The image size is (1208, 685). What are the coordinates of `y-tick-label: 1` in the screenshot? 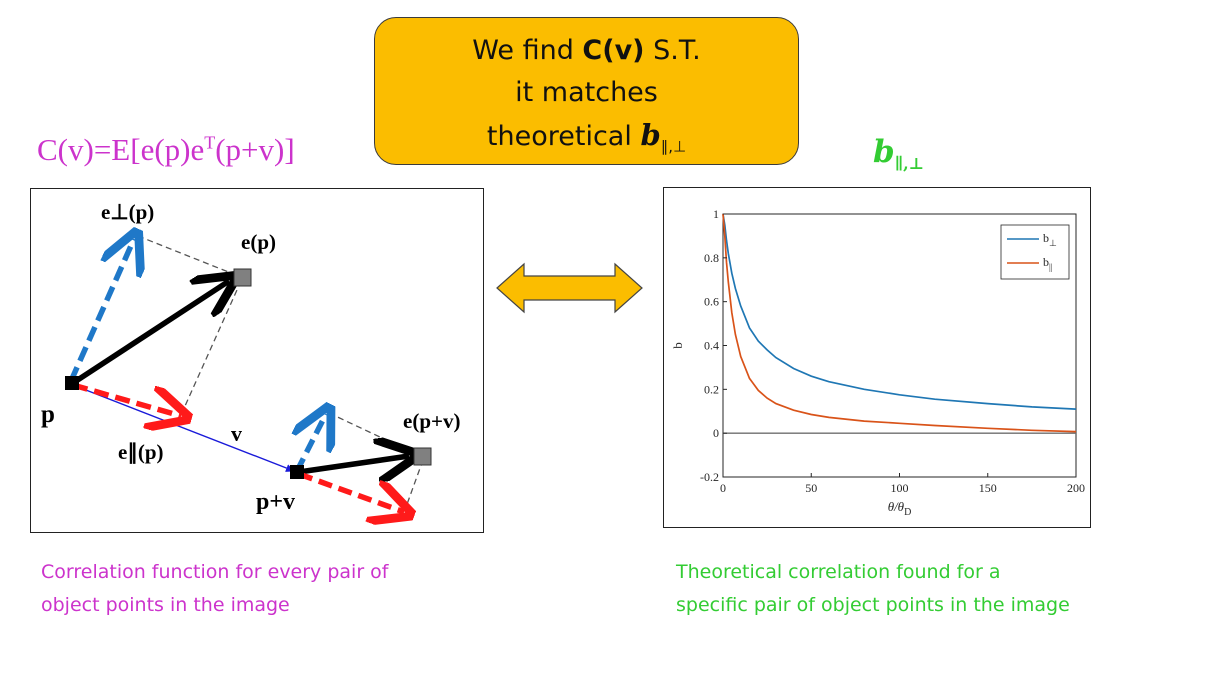 It's located at (716, 214).